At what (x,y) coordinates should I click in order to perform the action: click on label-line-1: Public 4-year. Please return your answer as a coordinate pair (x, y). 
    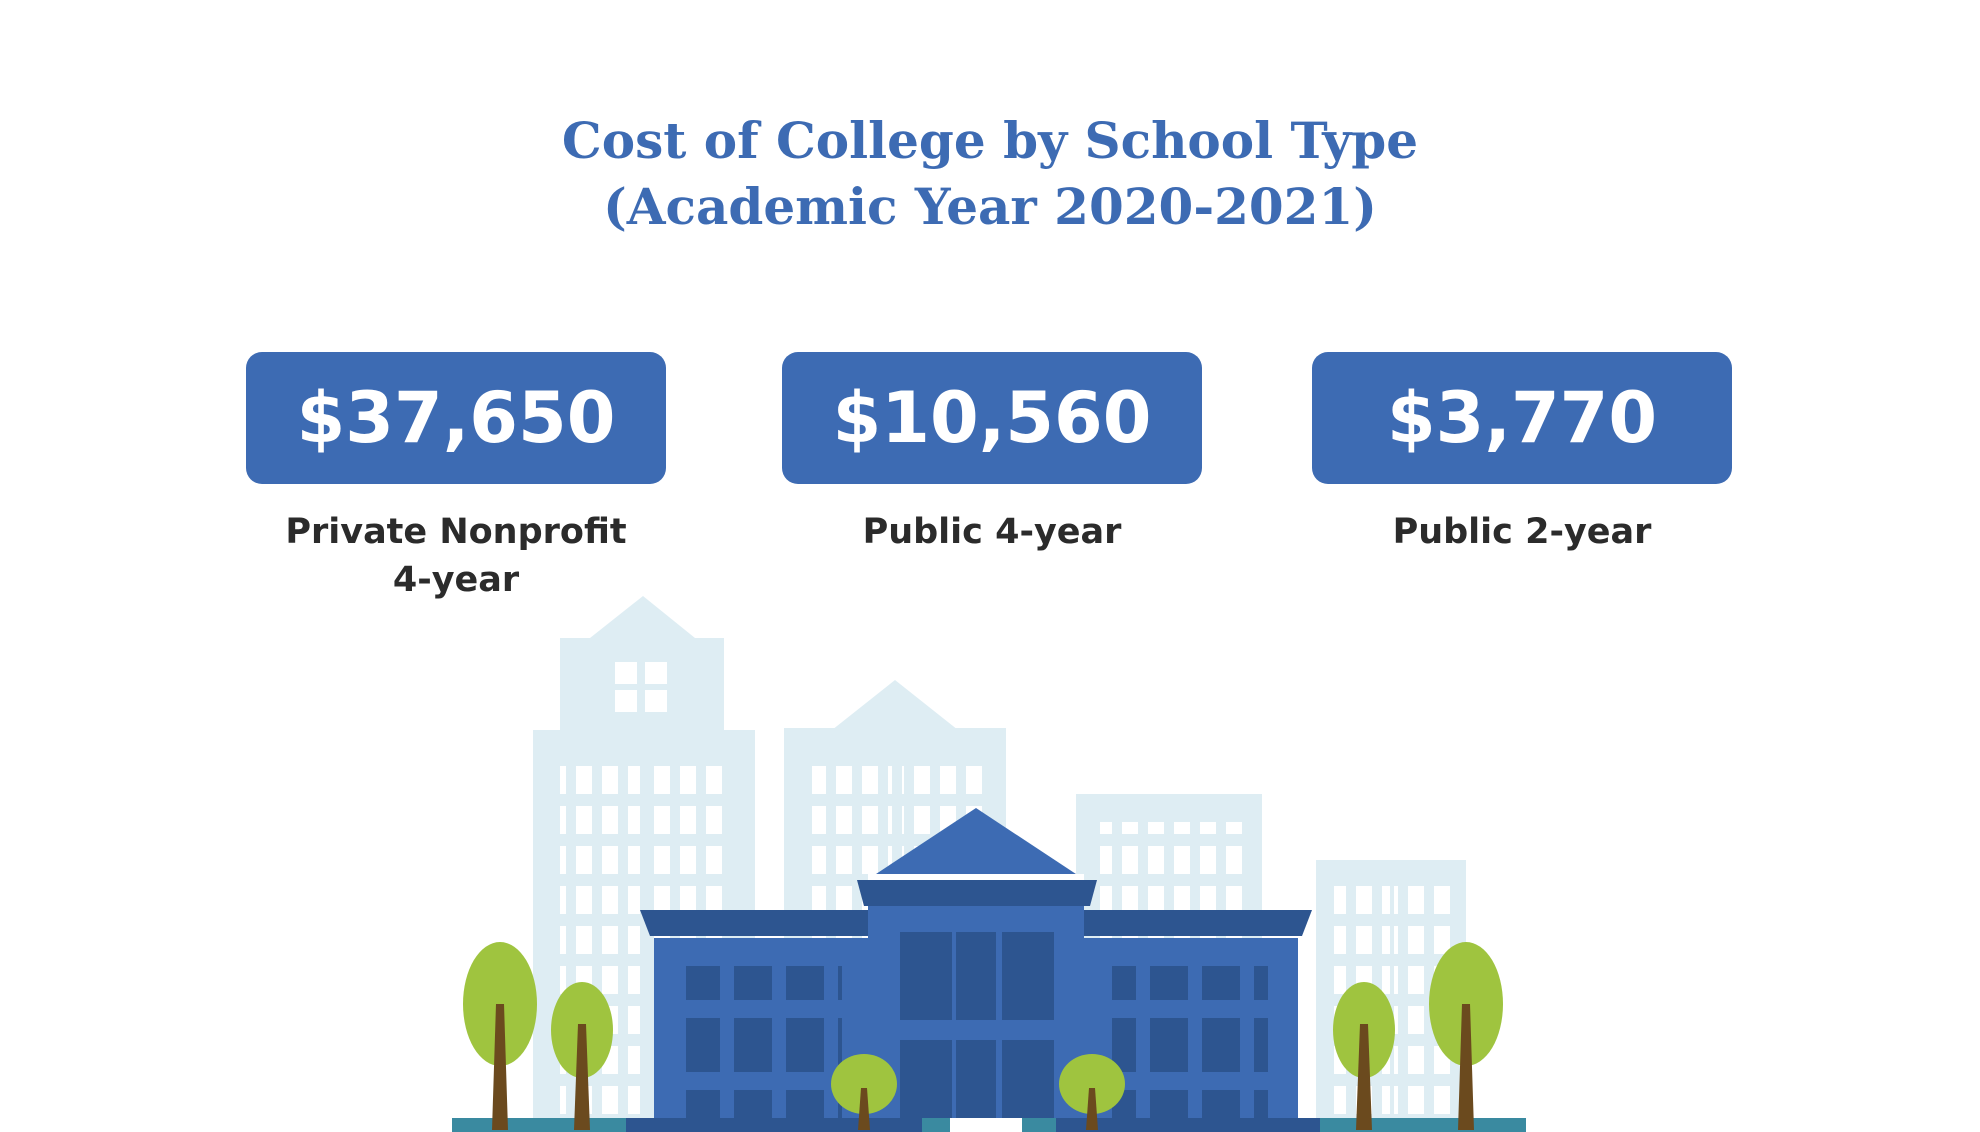
    Looking at the image, I should click on (992, 532).